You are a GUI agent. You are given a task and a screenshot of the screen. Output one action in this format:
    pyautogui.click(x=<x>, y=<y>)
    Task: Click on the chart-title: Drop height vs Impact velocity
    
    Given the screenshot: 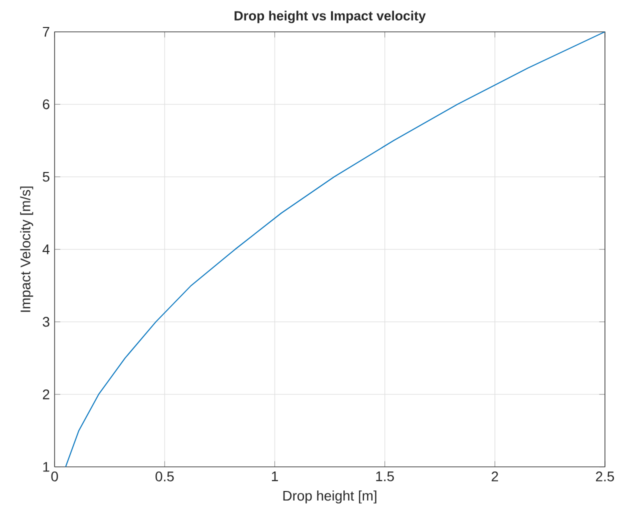 What is the action you would take?
    pyautogui.click(x=330, y=16)
    